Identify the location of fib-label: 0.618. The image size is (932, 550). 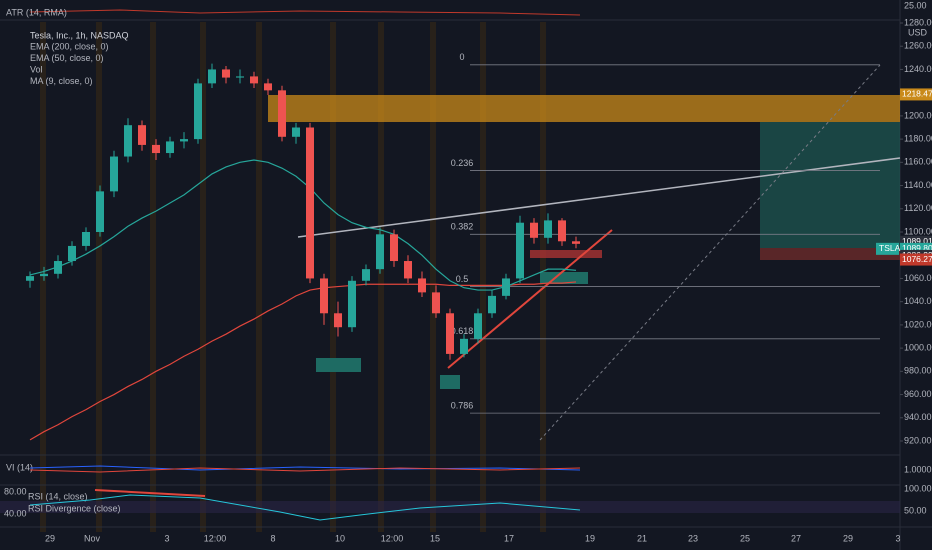
(462, 331).